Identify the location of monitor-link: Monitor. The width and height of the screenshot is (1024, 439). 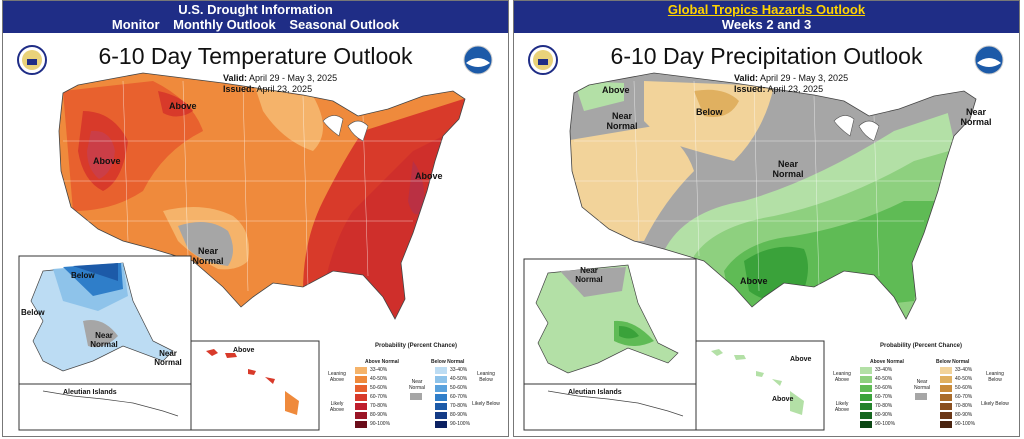
(135, 24).